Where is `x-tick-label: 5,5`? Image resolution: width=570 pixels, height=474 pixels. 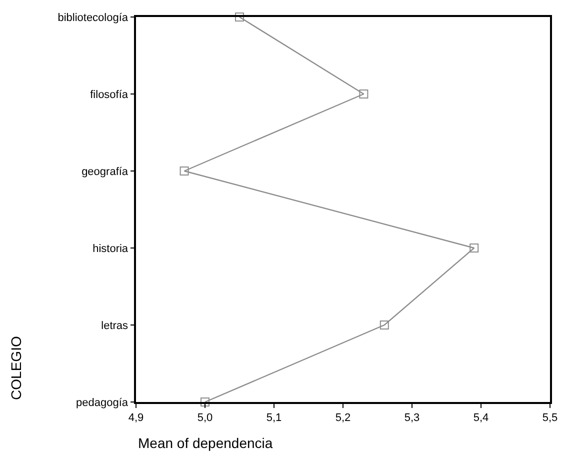
x-tick-label: 5,5 is located at coordinates (550, 418).